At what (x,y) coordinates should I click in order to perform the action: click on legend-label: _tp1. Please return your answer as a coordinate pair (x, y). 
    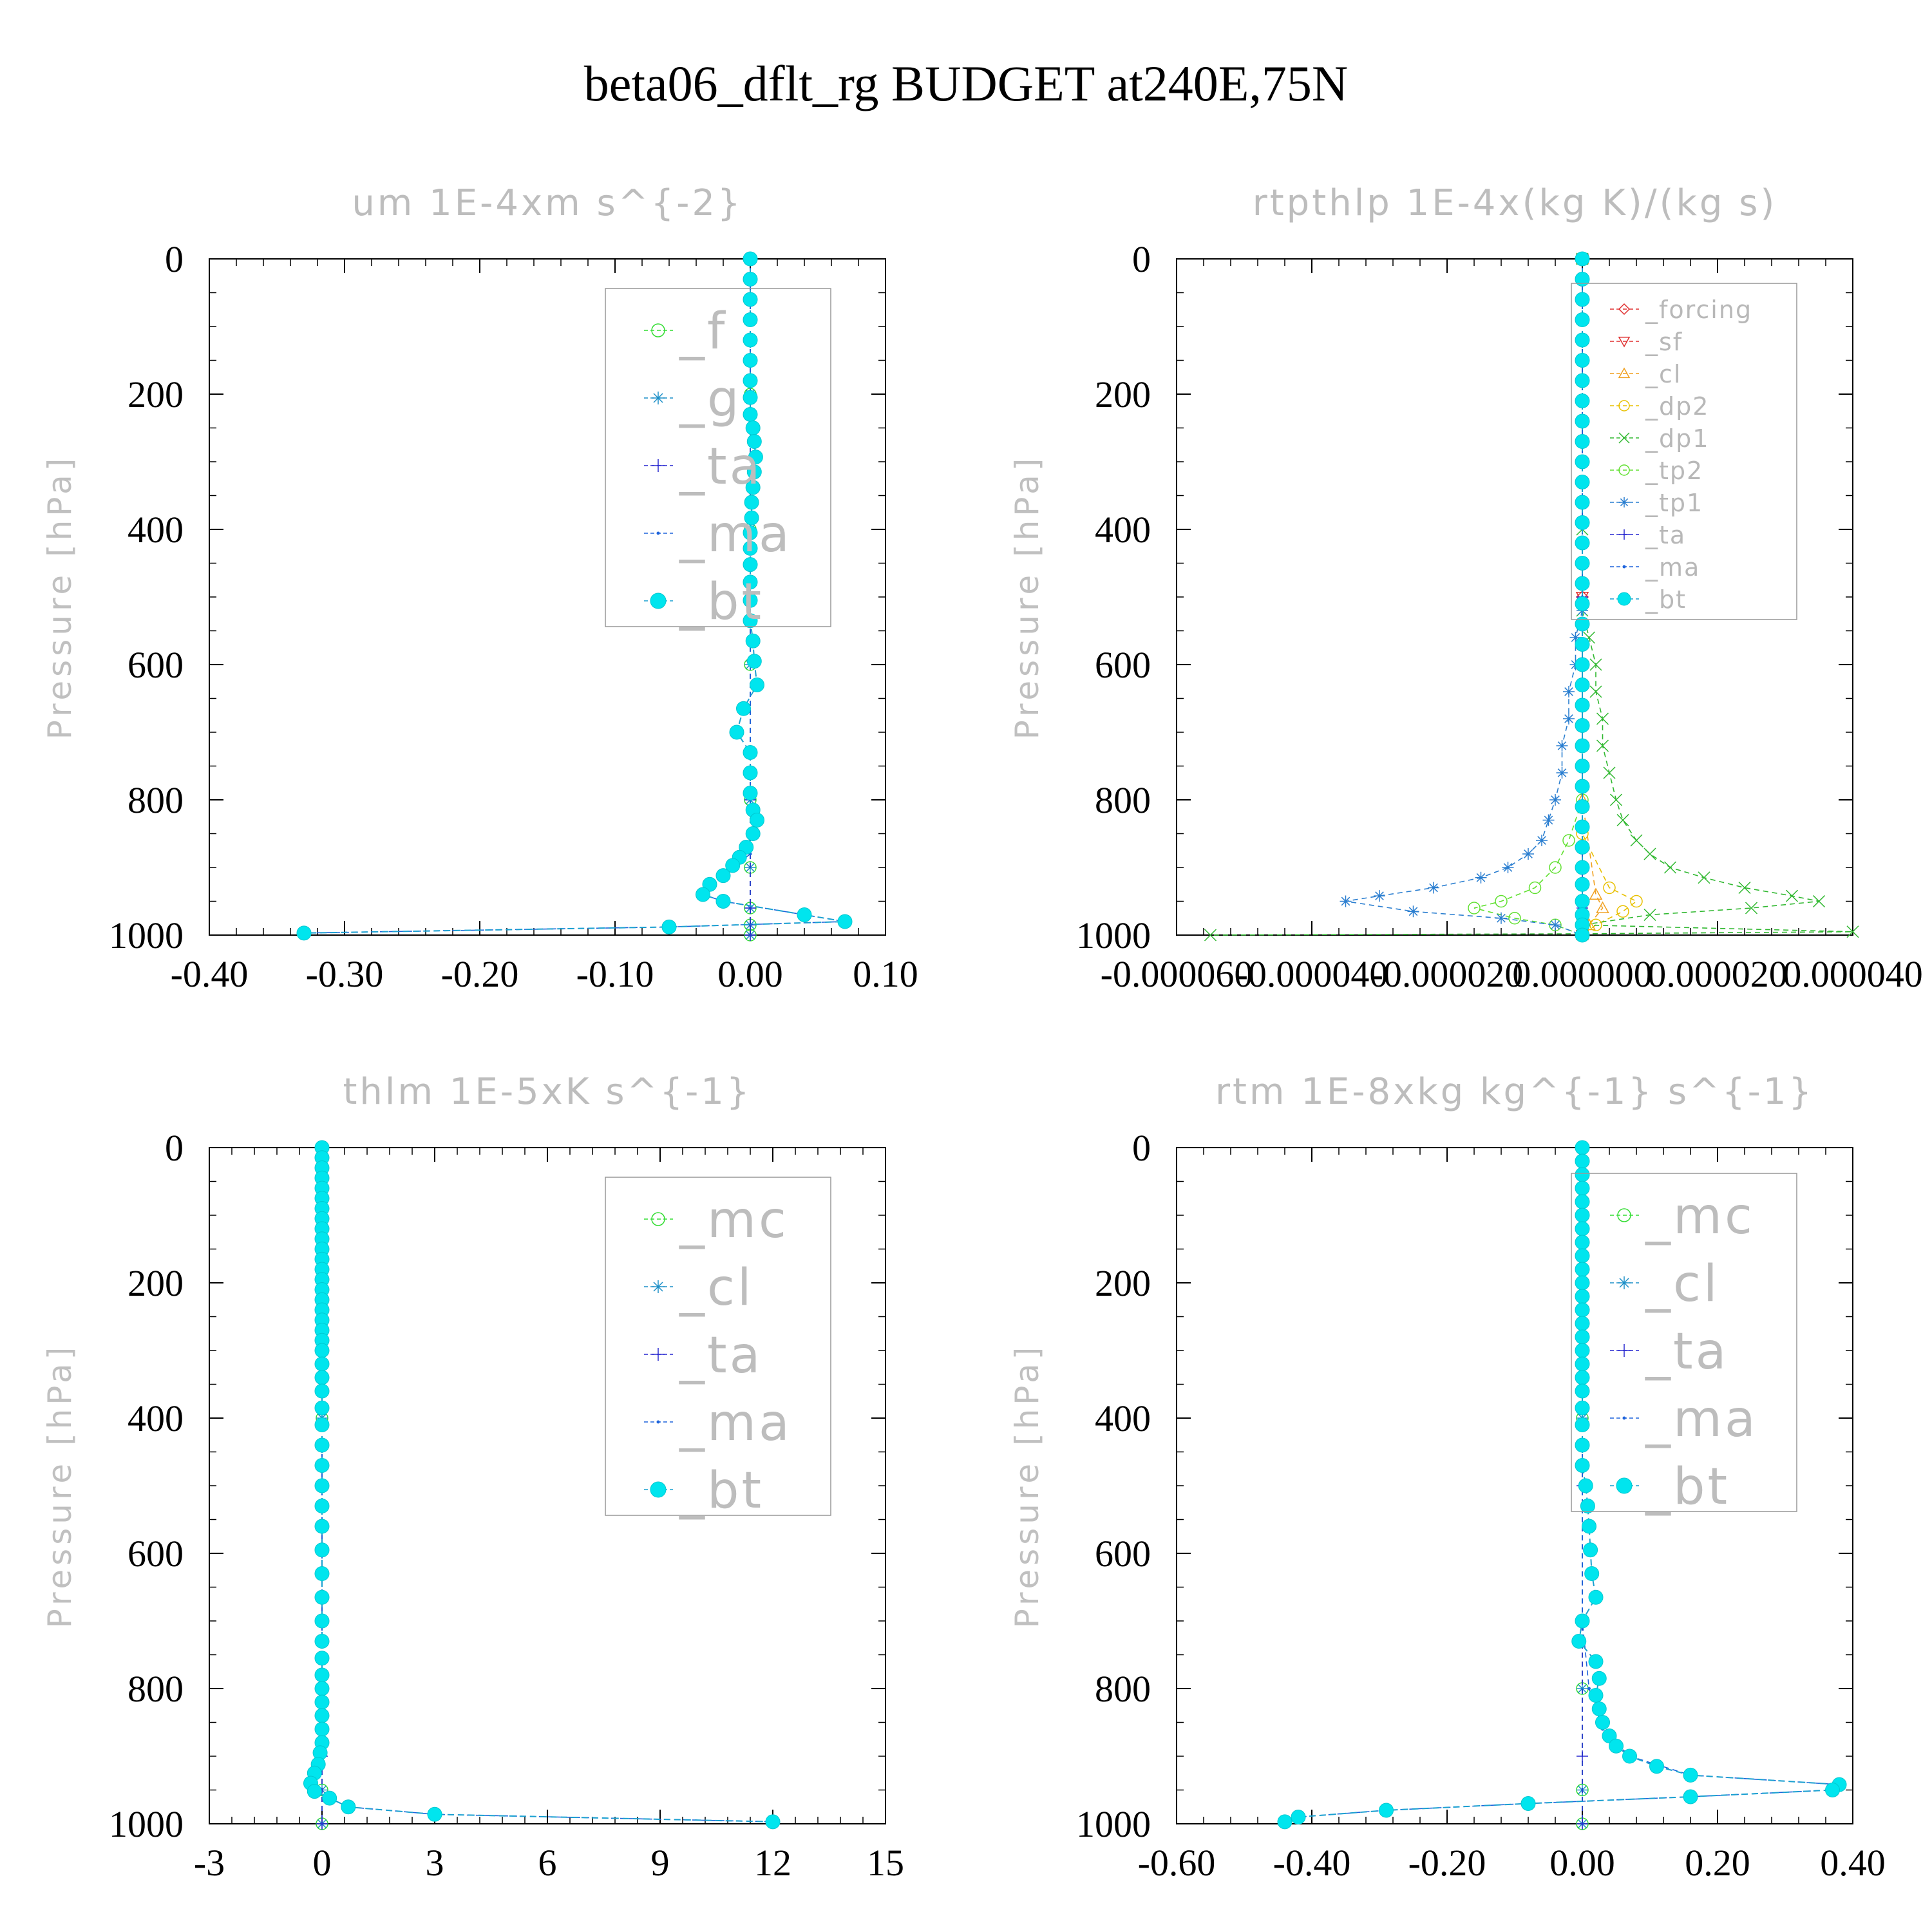
    Looking at the image, I should click on (1674, 503).